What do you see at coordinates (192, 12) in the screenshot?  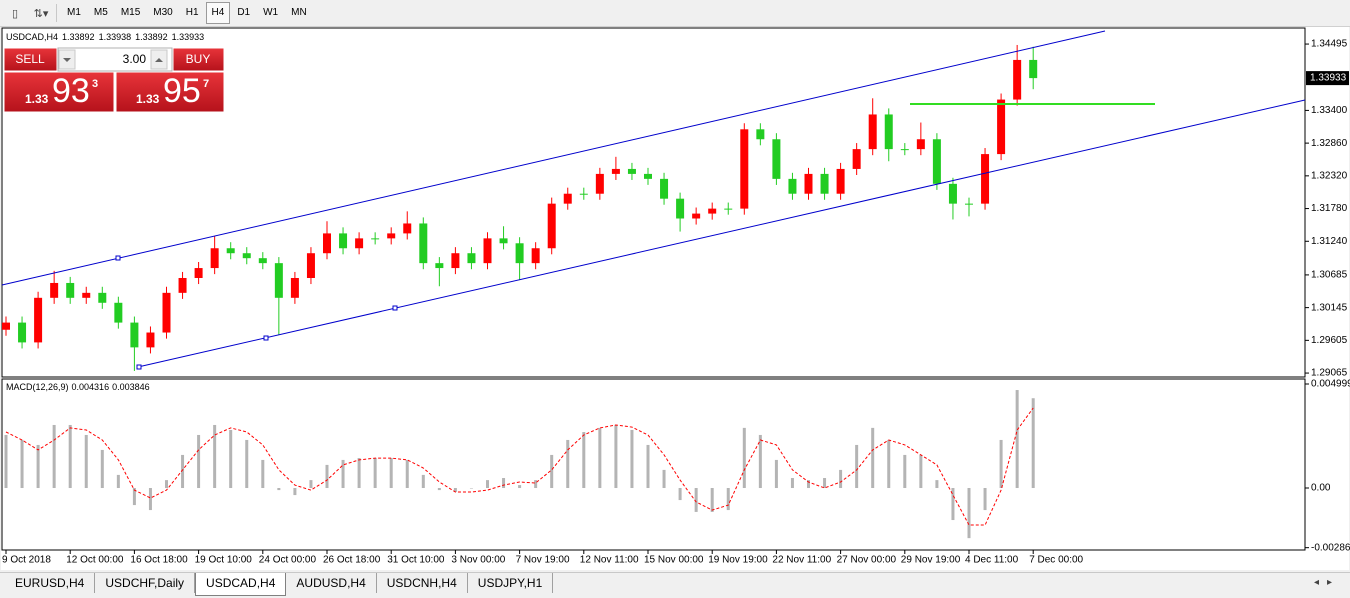 I see `timeframe-button: H1` at bounding box center [192, 12].